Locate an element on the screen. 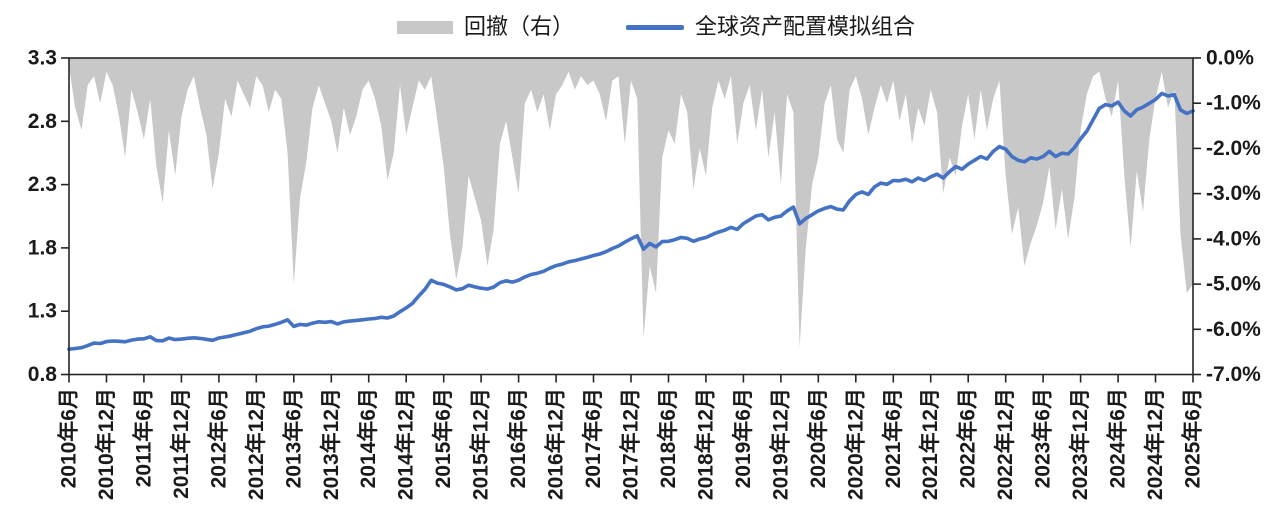  svg-text: 2021年6月 is located at coordinates (893, 438).